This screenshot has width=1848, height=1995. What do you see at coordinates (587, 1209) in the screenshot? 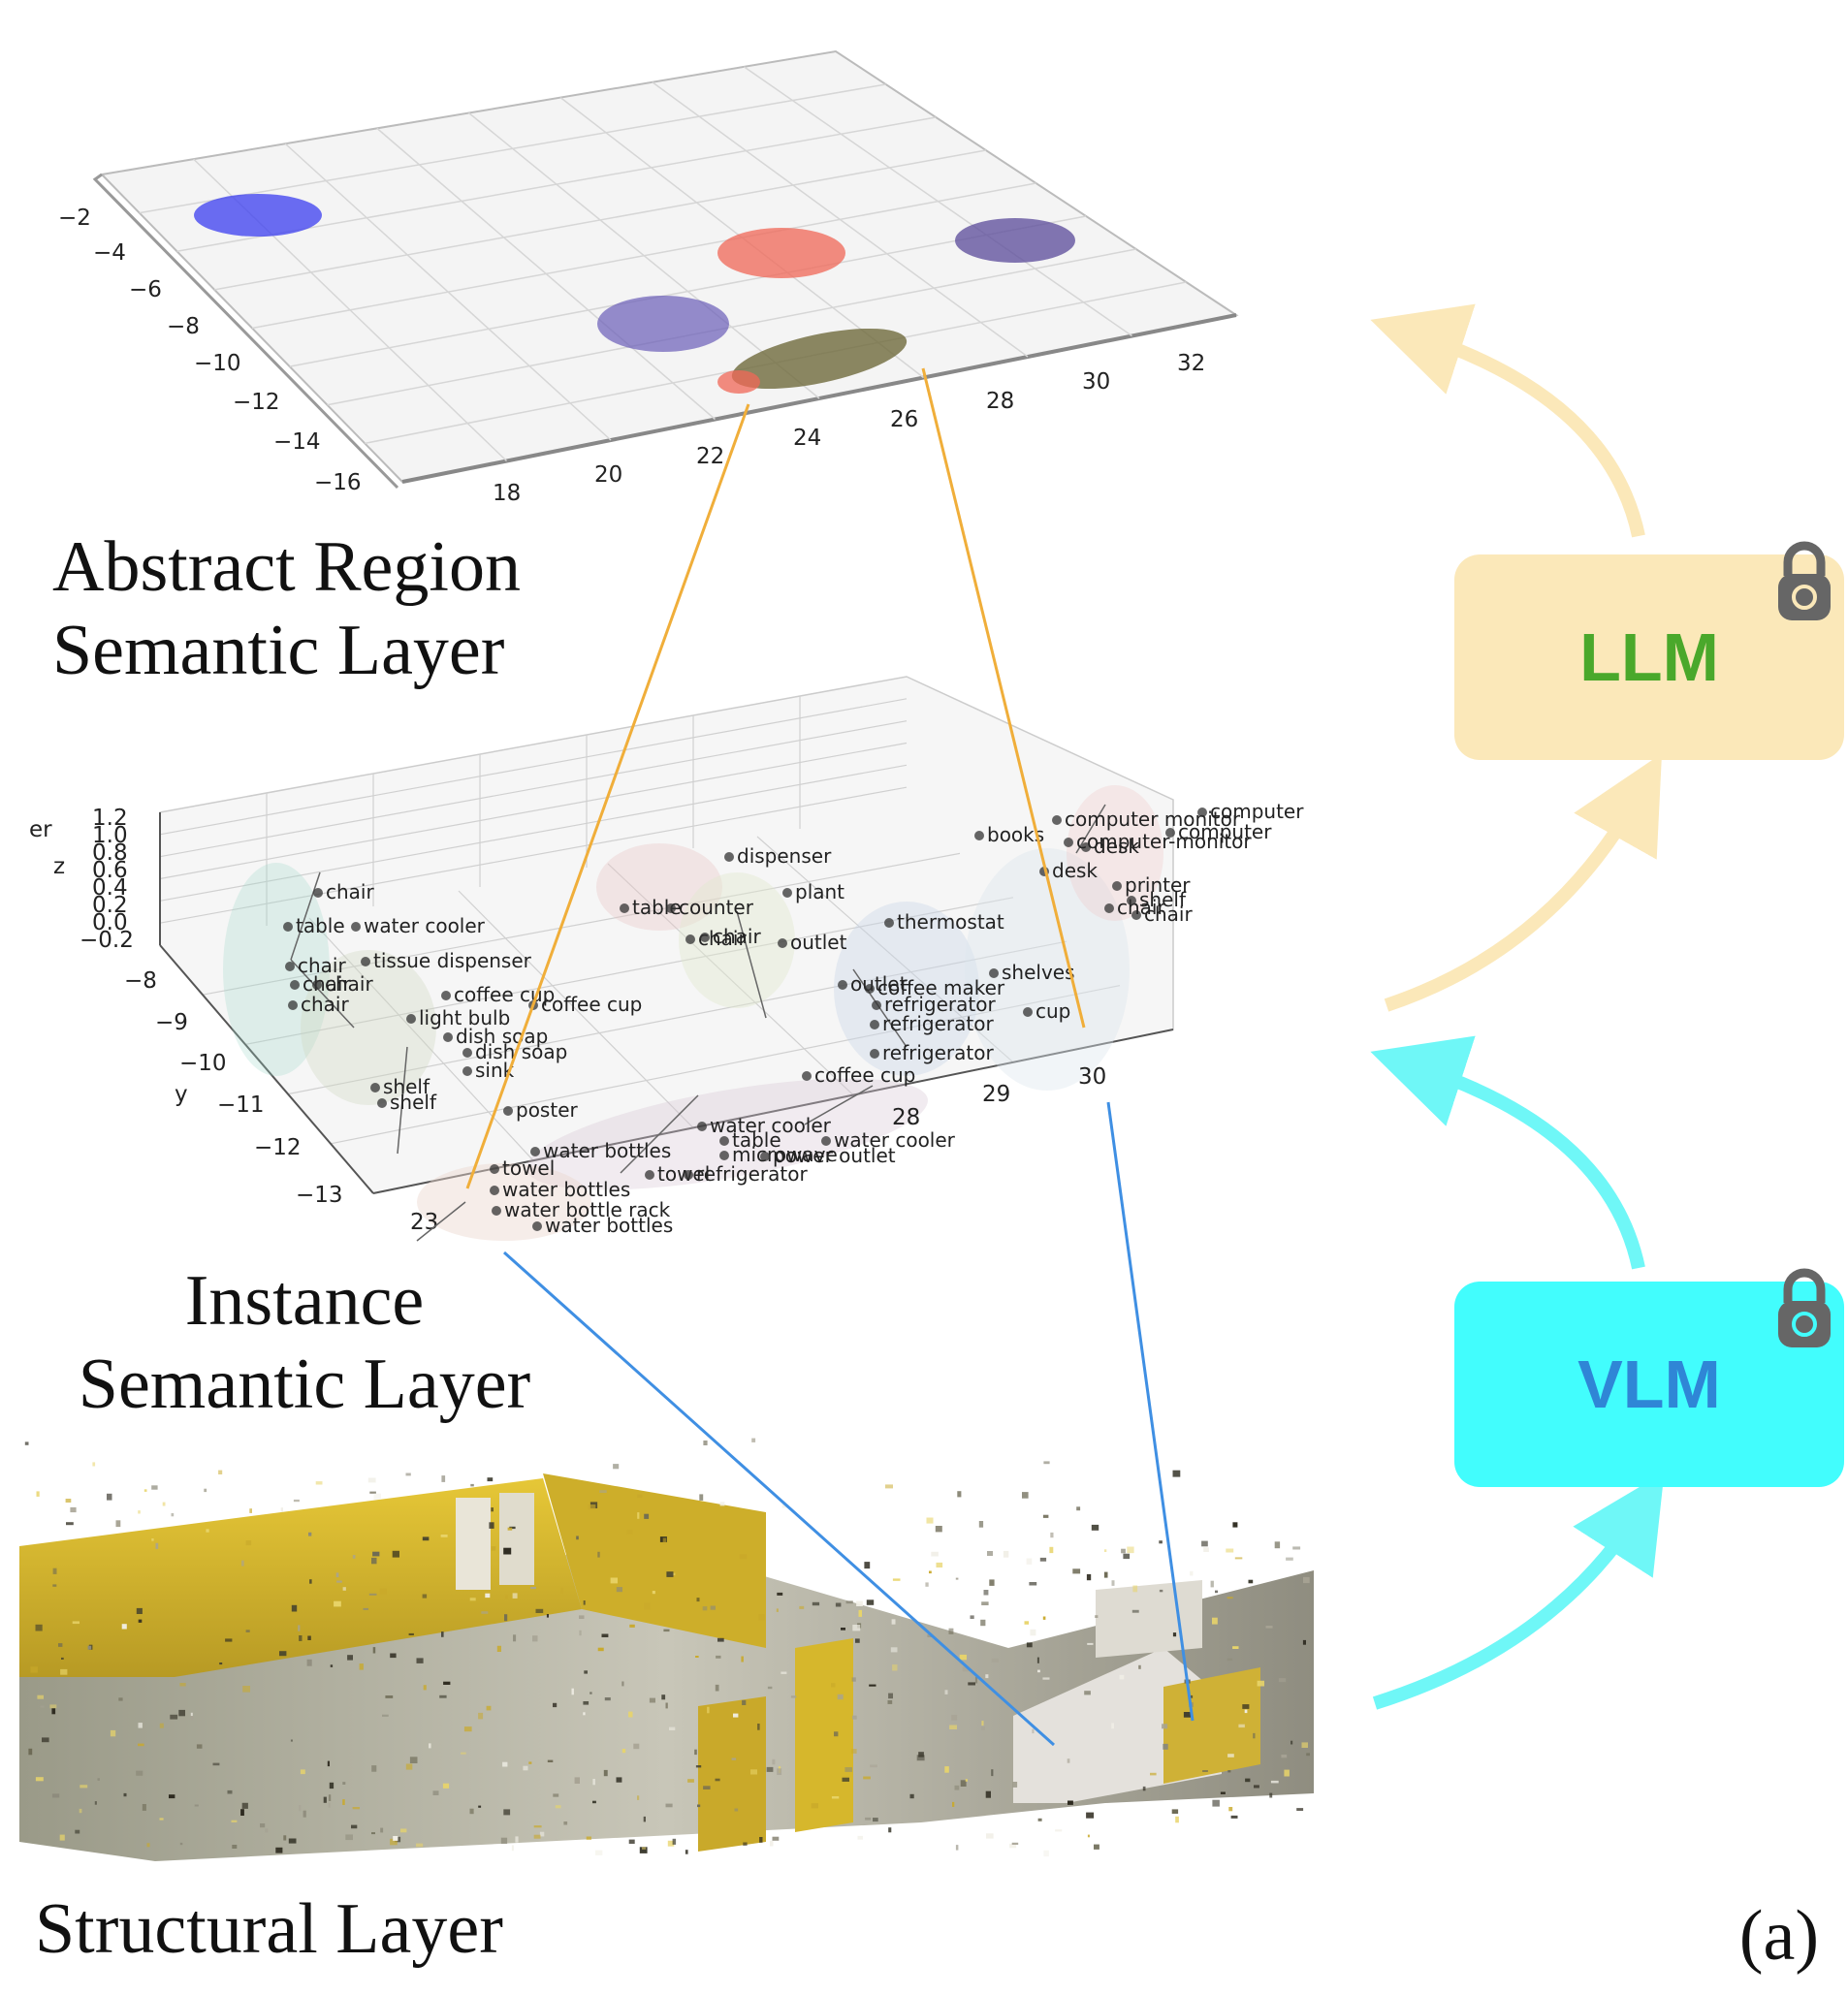
I see `object-label: water bottle rack` at bounding box center [587, 1209].